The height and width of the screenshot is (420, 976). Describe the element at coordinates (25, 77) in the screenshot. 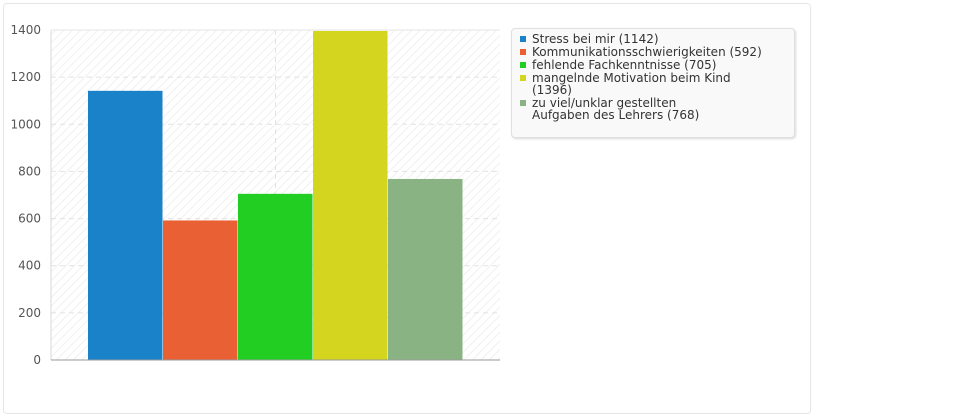

I see `y-tick-label: 1200` at that location.